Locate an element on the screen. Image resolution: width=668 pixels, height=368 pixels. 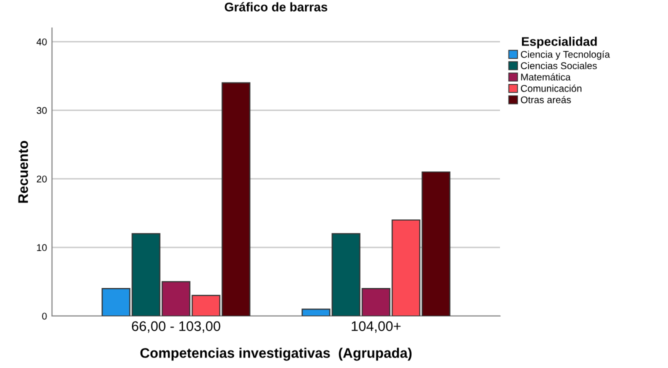
legend-label: Matemática is located at coordinates (546, 77).